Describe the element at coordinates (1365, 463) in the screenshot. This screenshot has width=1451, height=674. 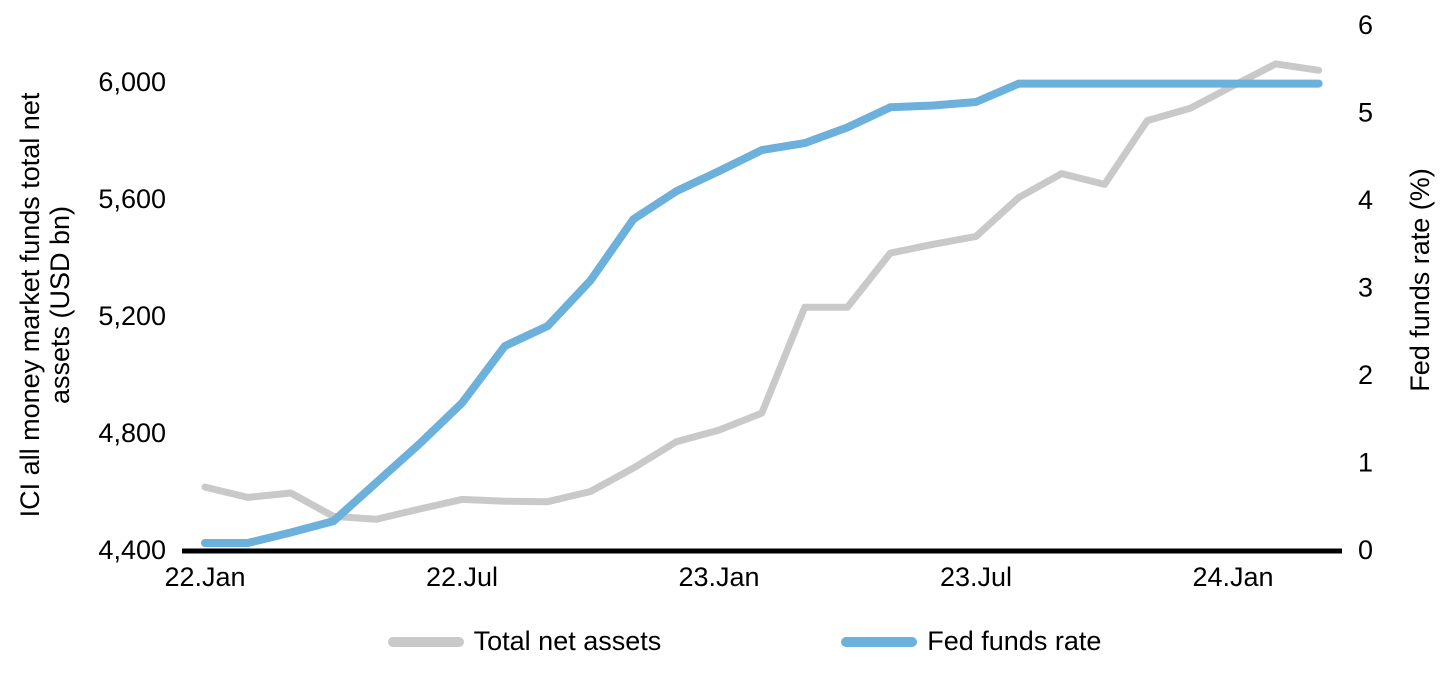
I see `y-axis-tick-label-right: 1` at that location.